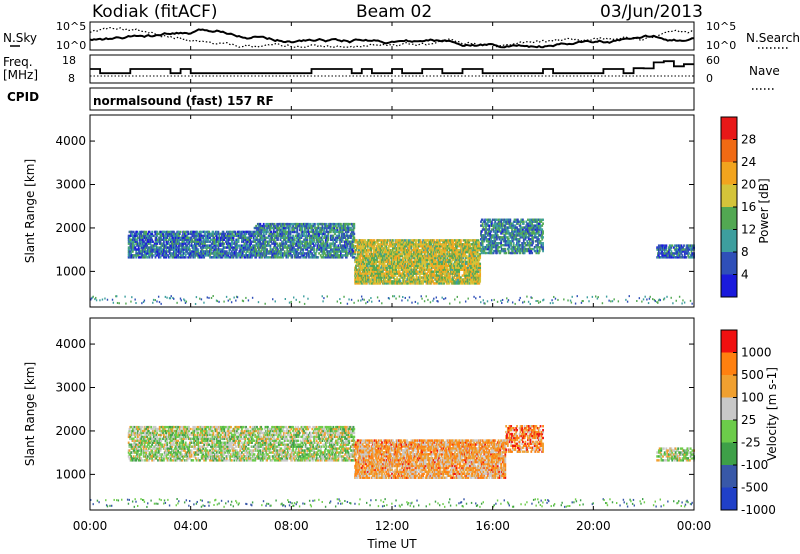 The width and height of the screenshot is (800, 554). Describe the element at coordinates (773, 38) in the screenshot. I see `nsearch-label: N.Search` at that location.